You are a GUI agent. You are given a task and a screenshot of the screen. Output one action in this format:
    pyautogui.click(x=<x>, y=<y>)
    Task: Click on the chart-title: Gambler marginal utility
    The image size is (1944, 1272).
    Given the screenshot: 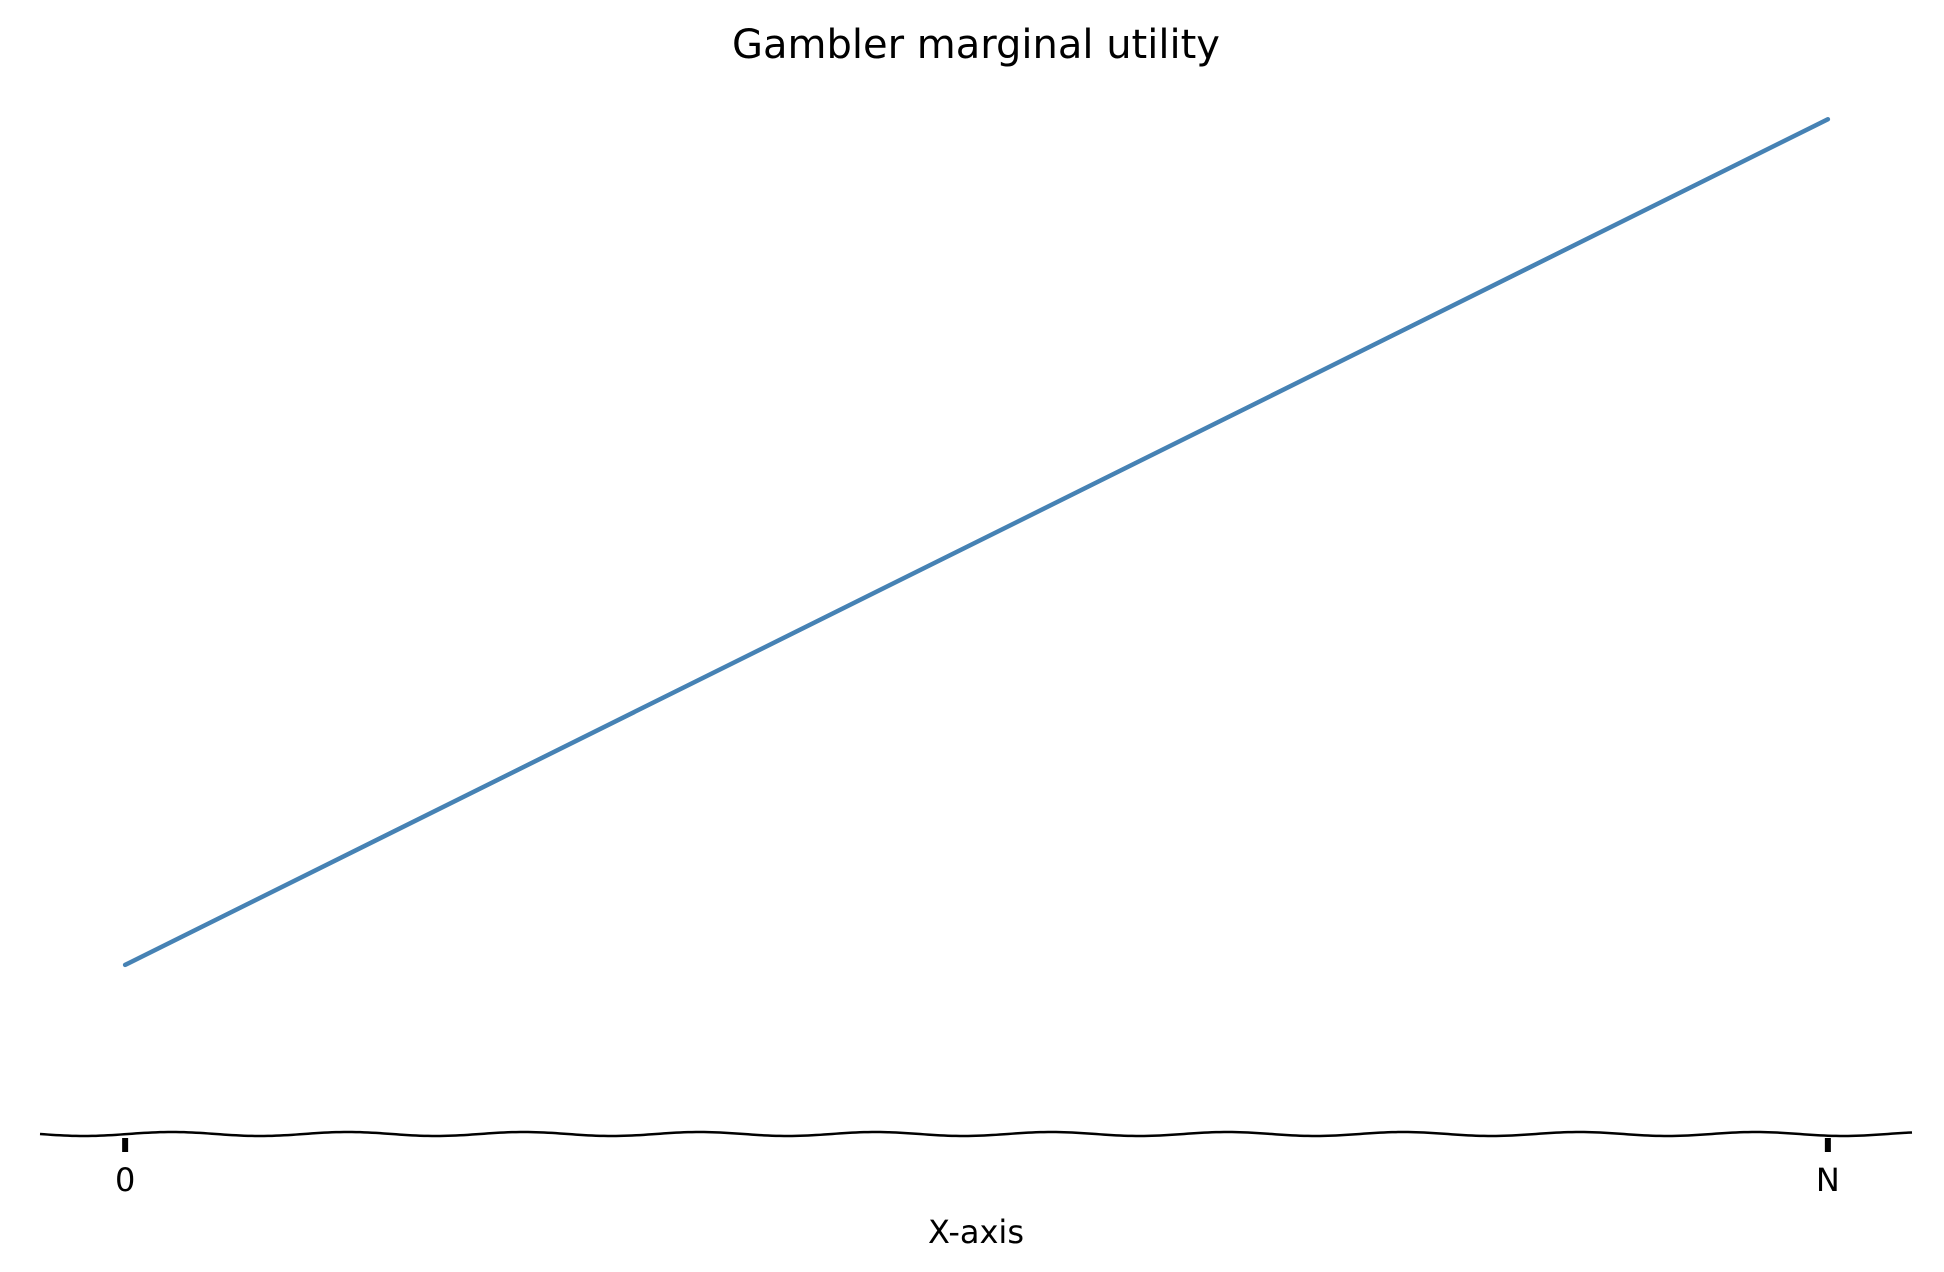 What is the action you would take?
    pyautogui.click(x=976, y=45)
    